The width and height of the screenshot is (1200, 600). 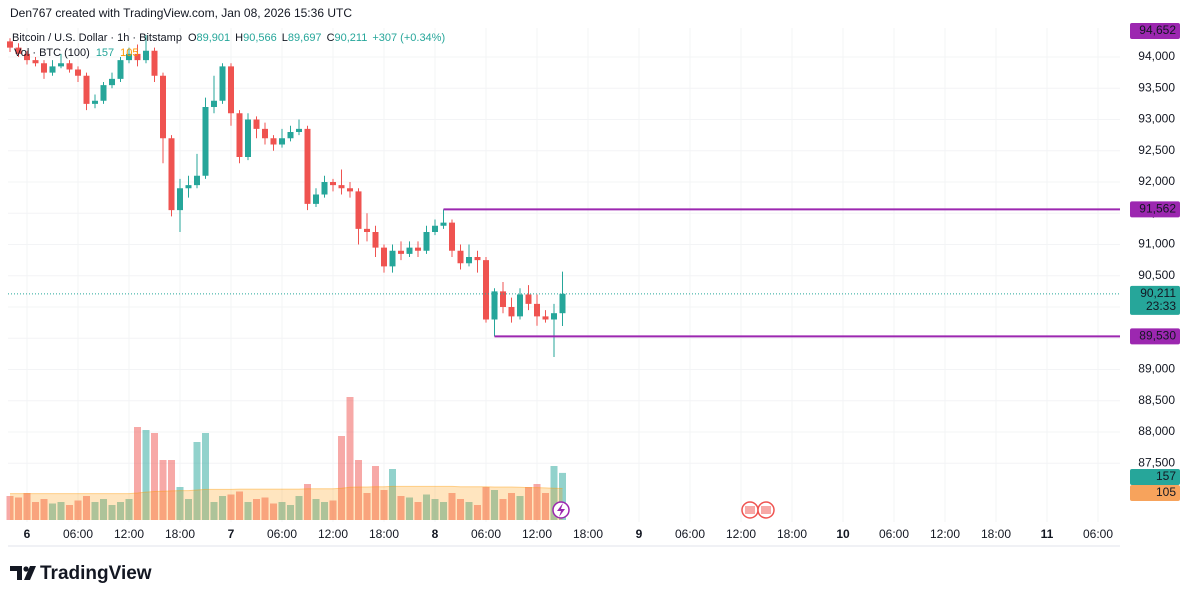 What do you see at coordinates (663, 510) in the screenshot?
I see `event-icons` at bounding box center [663, 510].